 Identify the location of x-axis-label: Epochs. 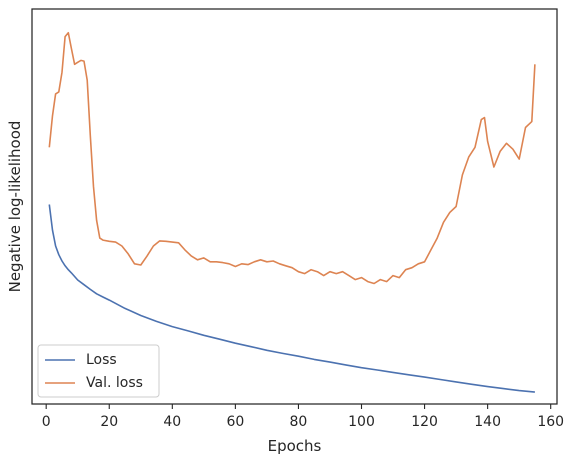
(295, 446).